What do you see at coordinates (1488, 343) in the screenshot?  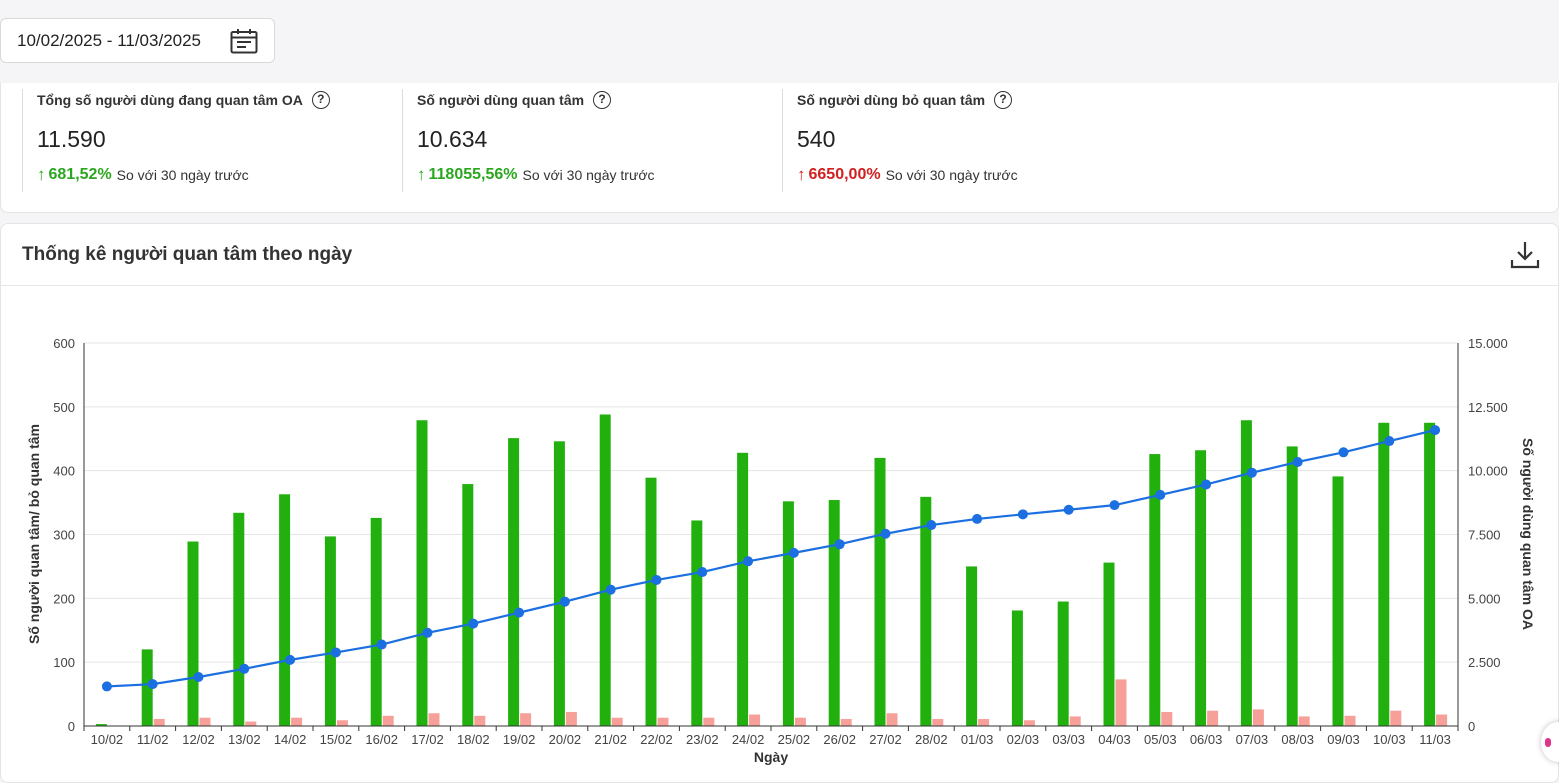 I see `y-right-tick-label: 15.000` at bounding box center [1488, 343].